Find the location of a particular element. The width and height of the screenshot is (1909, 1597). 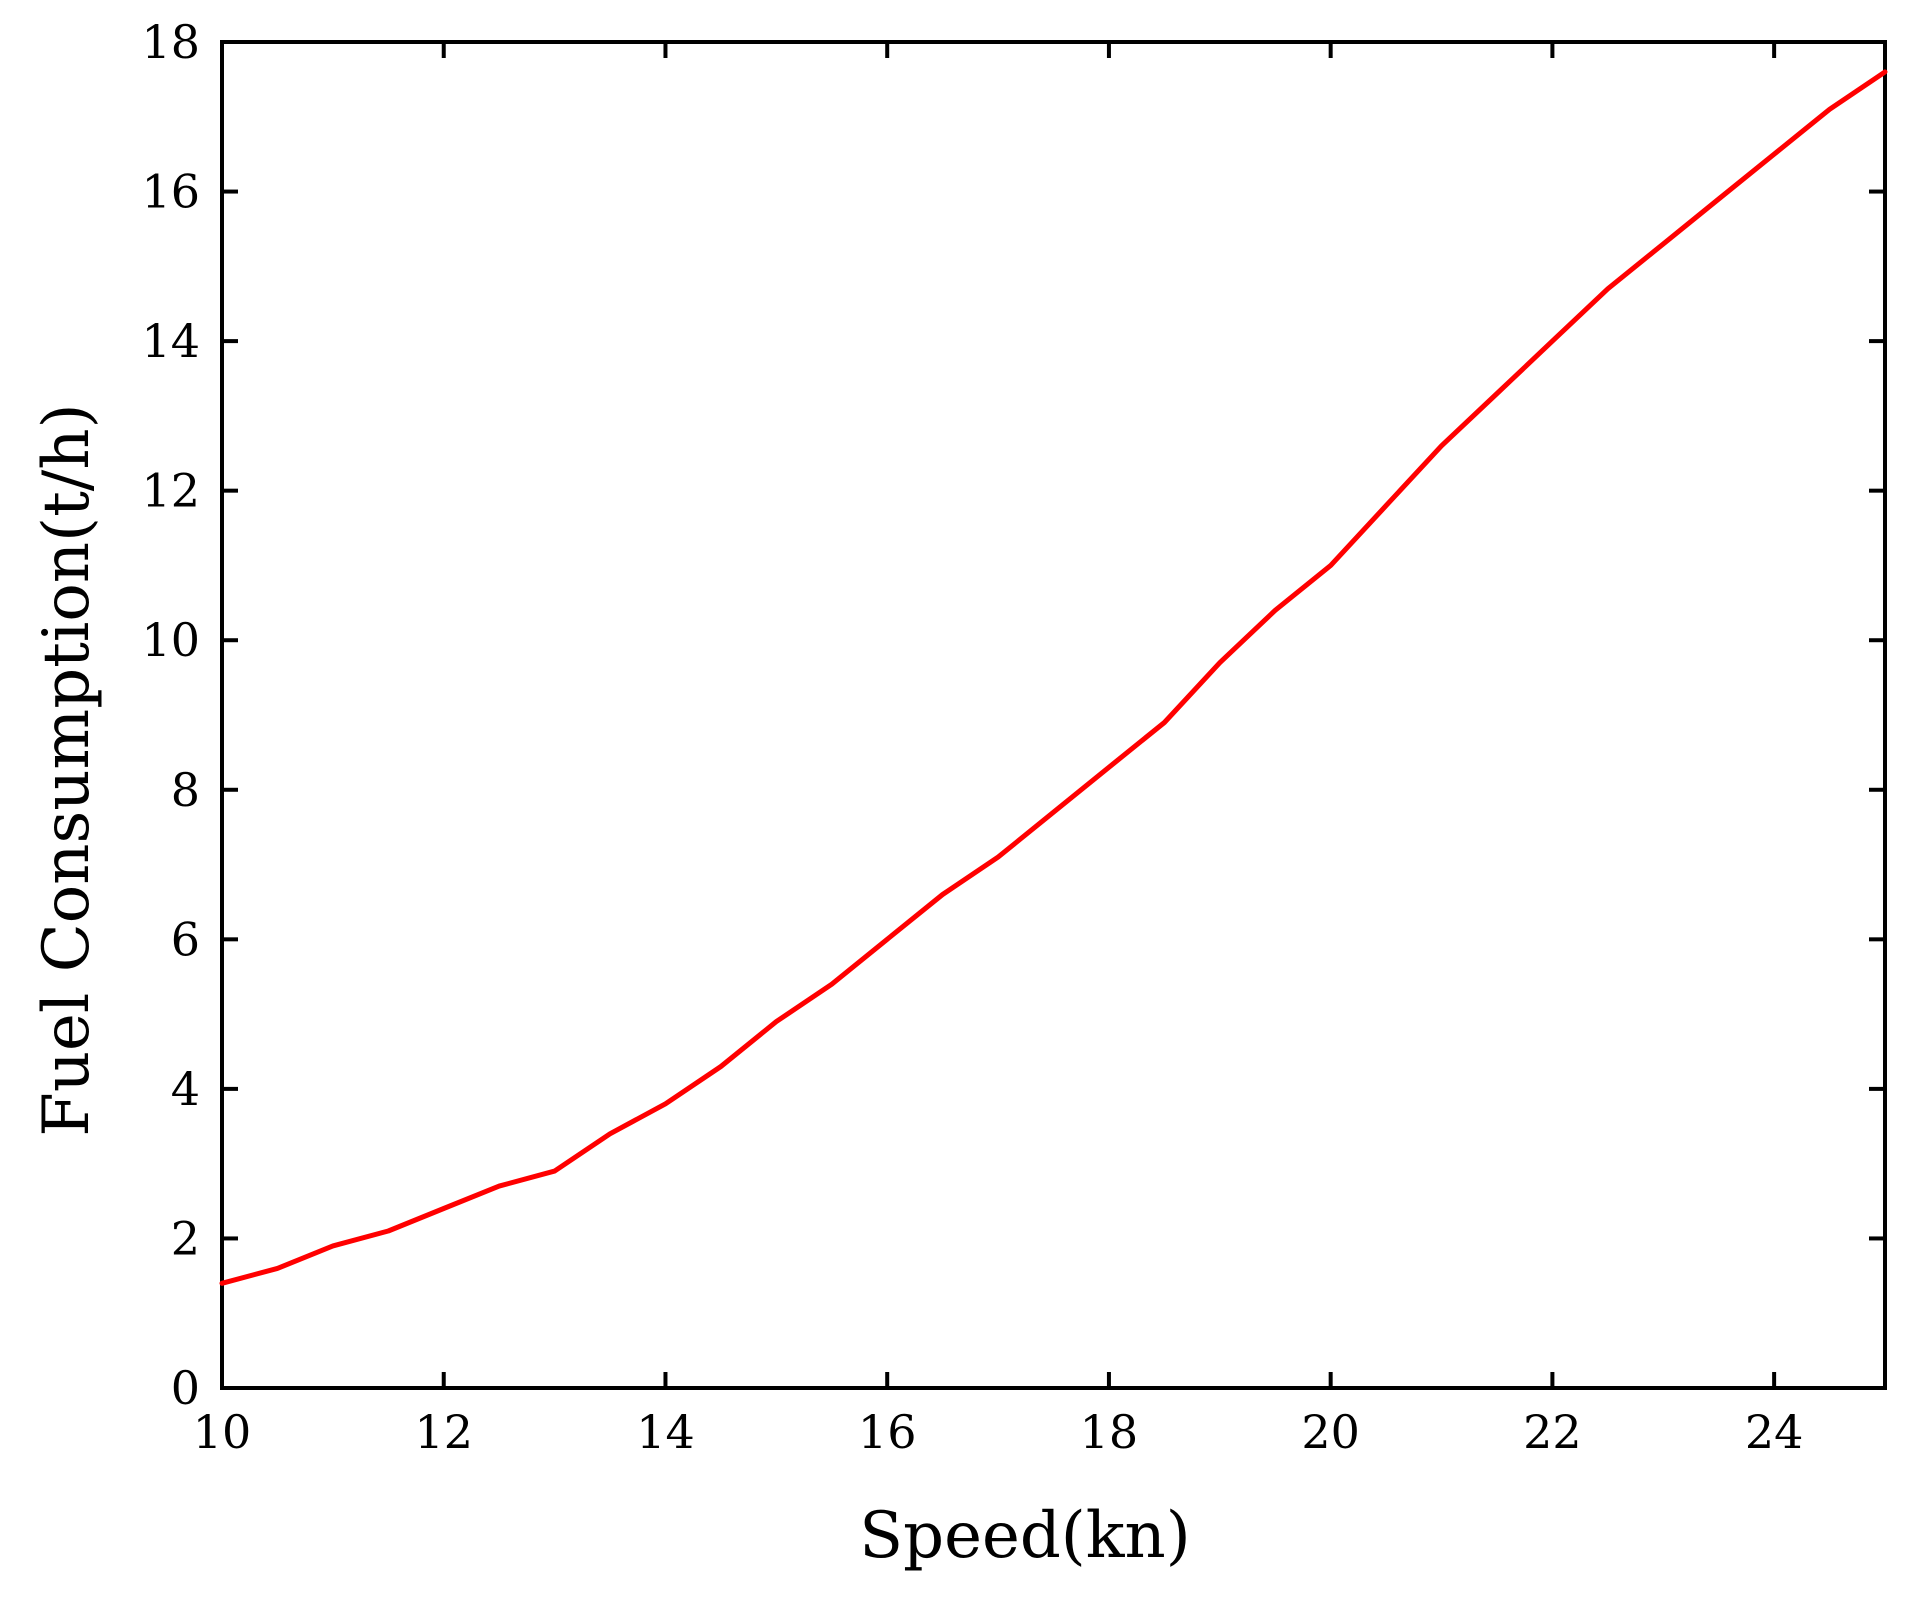

x-tick-label: 18 is located at coordinates (1109, 1432).